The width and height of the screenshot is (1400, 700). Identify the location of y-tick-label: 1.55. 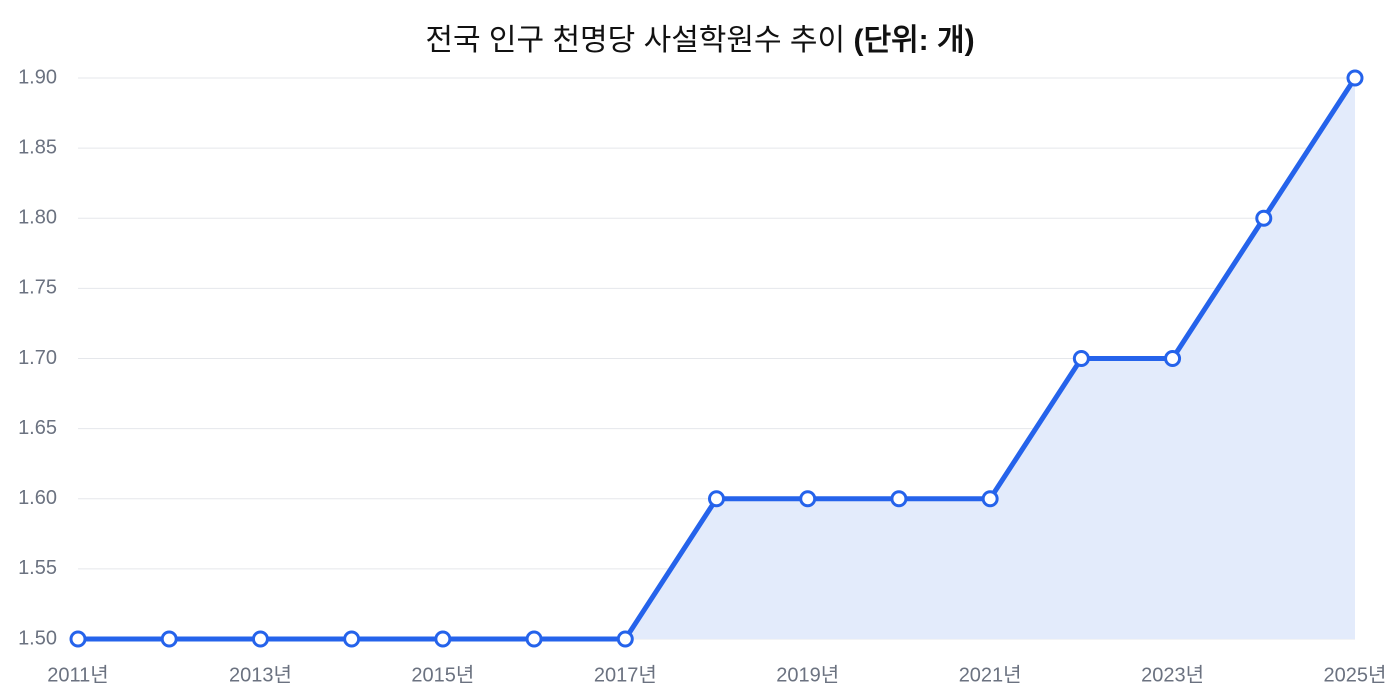
(37, 568).